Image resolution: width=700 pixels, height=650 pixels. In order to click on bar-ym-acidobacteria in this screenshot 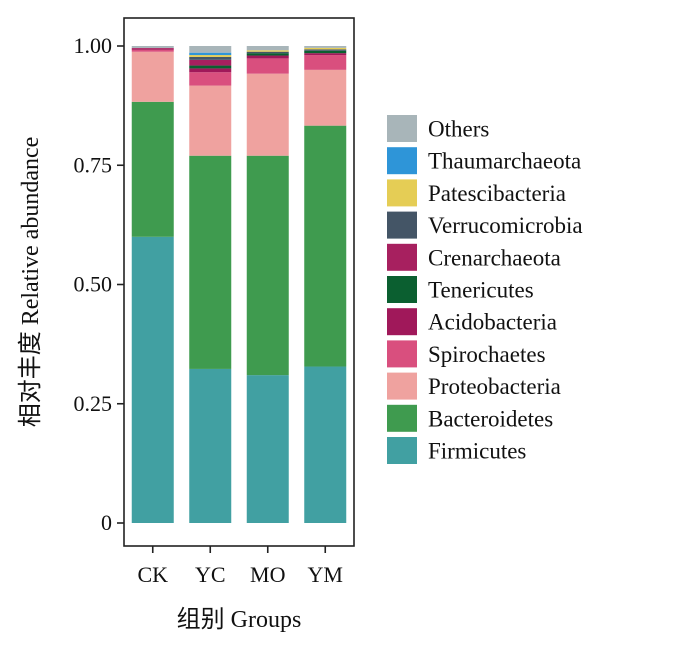, I will do `click(325, 54)`.